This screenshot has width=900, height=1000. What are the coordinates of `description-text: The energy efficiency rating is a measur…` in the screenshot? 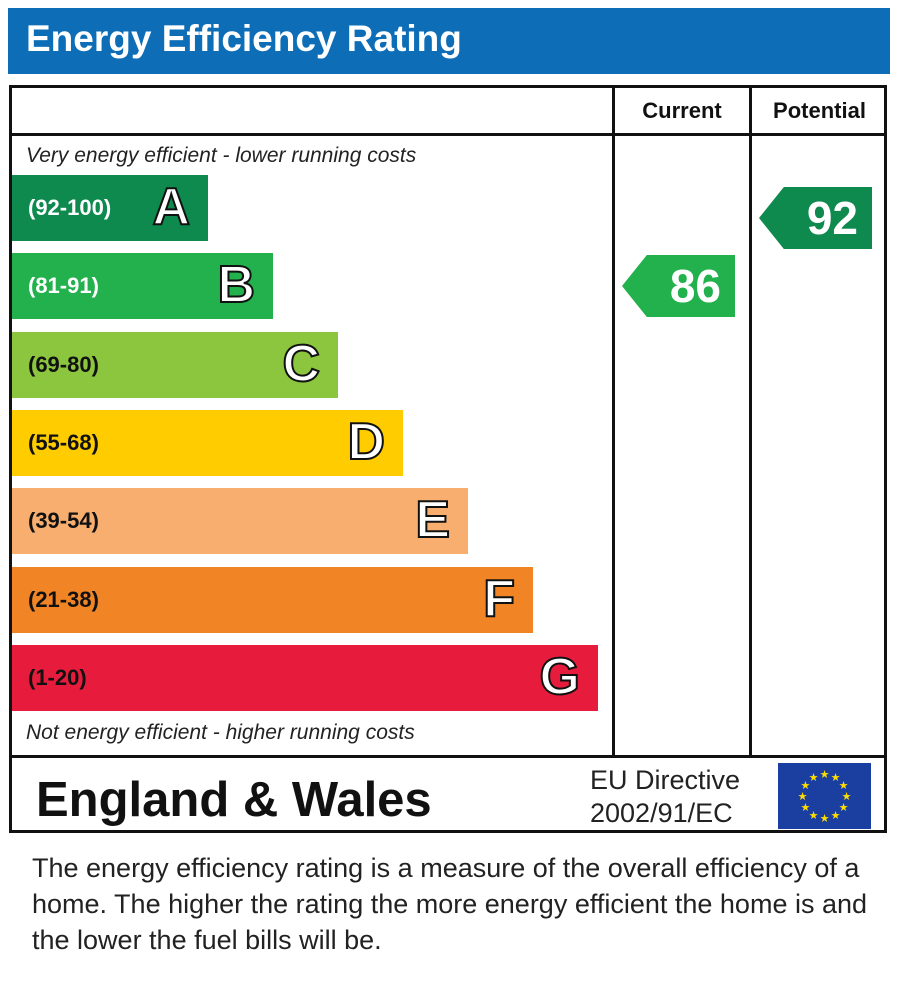 It's located at (450, 904).